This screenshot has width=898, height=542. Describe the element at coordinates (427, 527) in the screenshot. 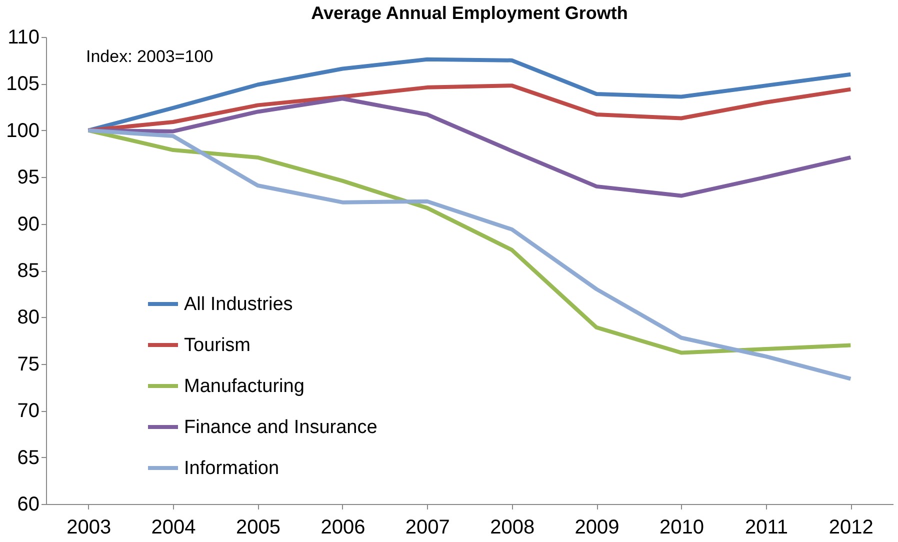

I see `x-tick-label: 2007` at that location.